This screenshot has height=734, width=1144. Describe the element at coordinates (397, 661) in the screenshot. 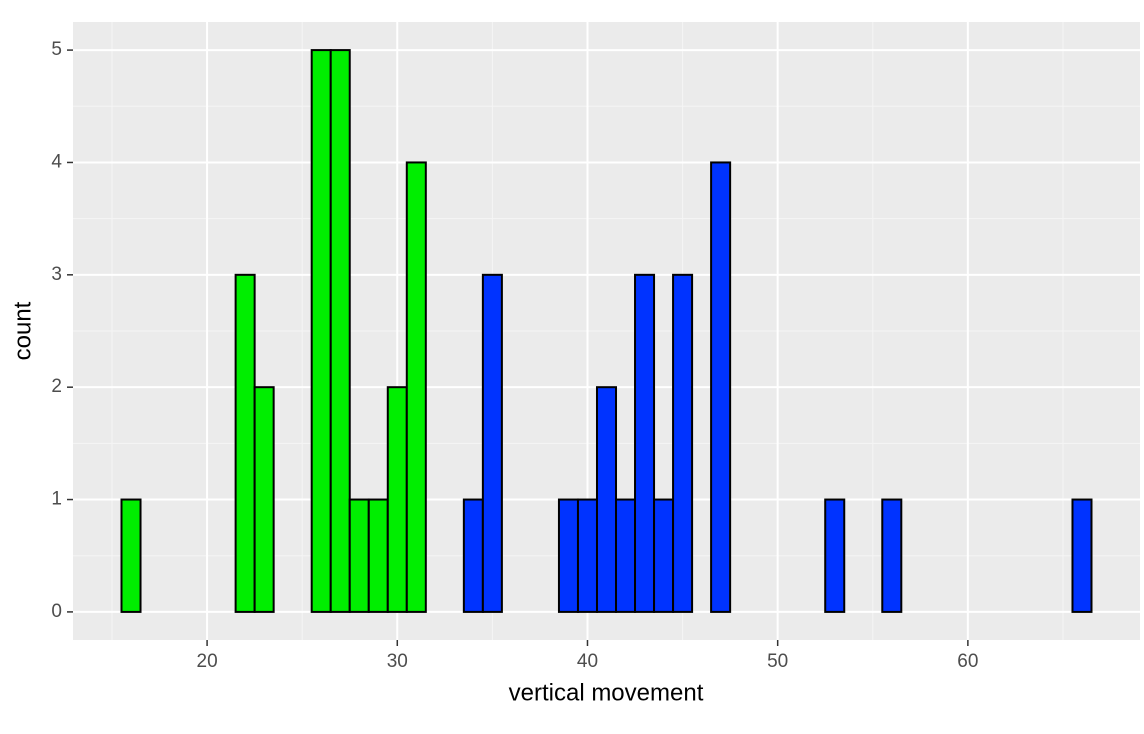

I see `x-tick-label: 30` at that location.